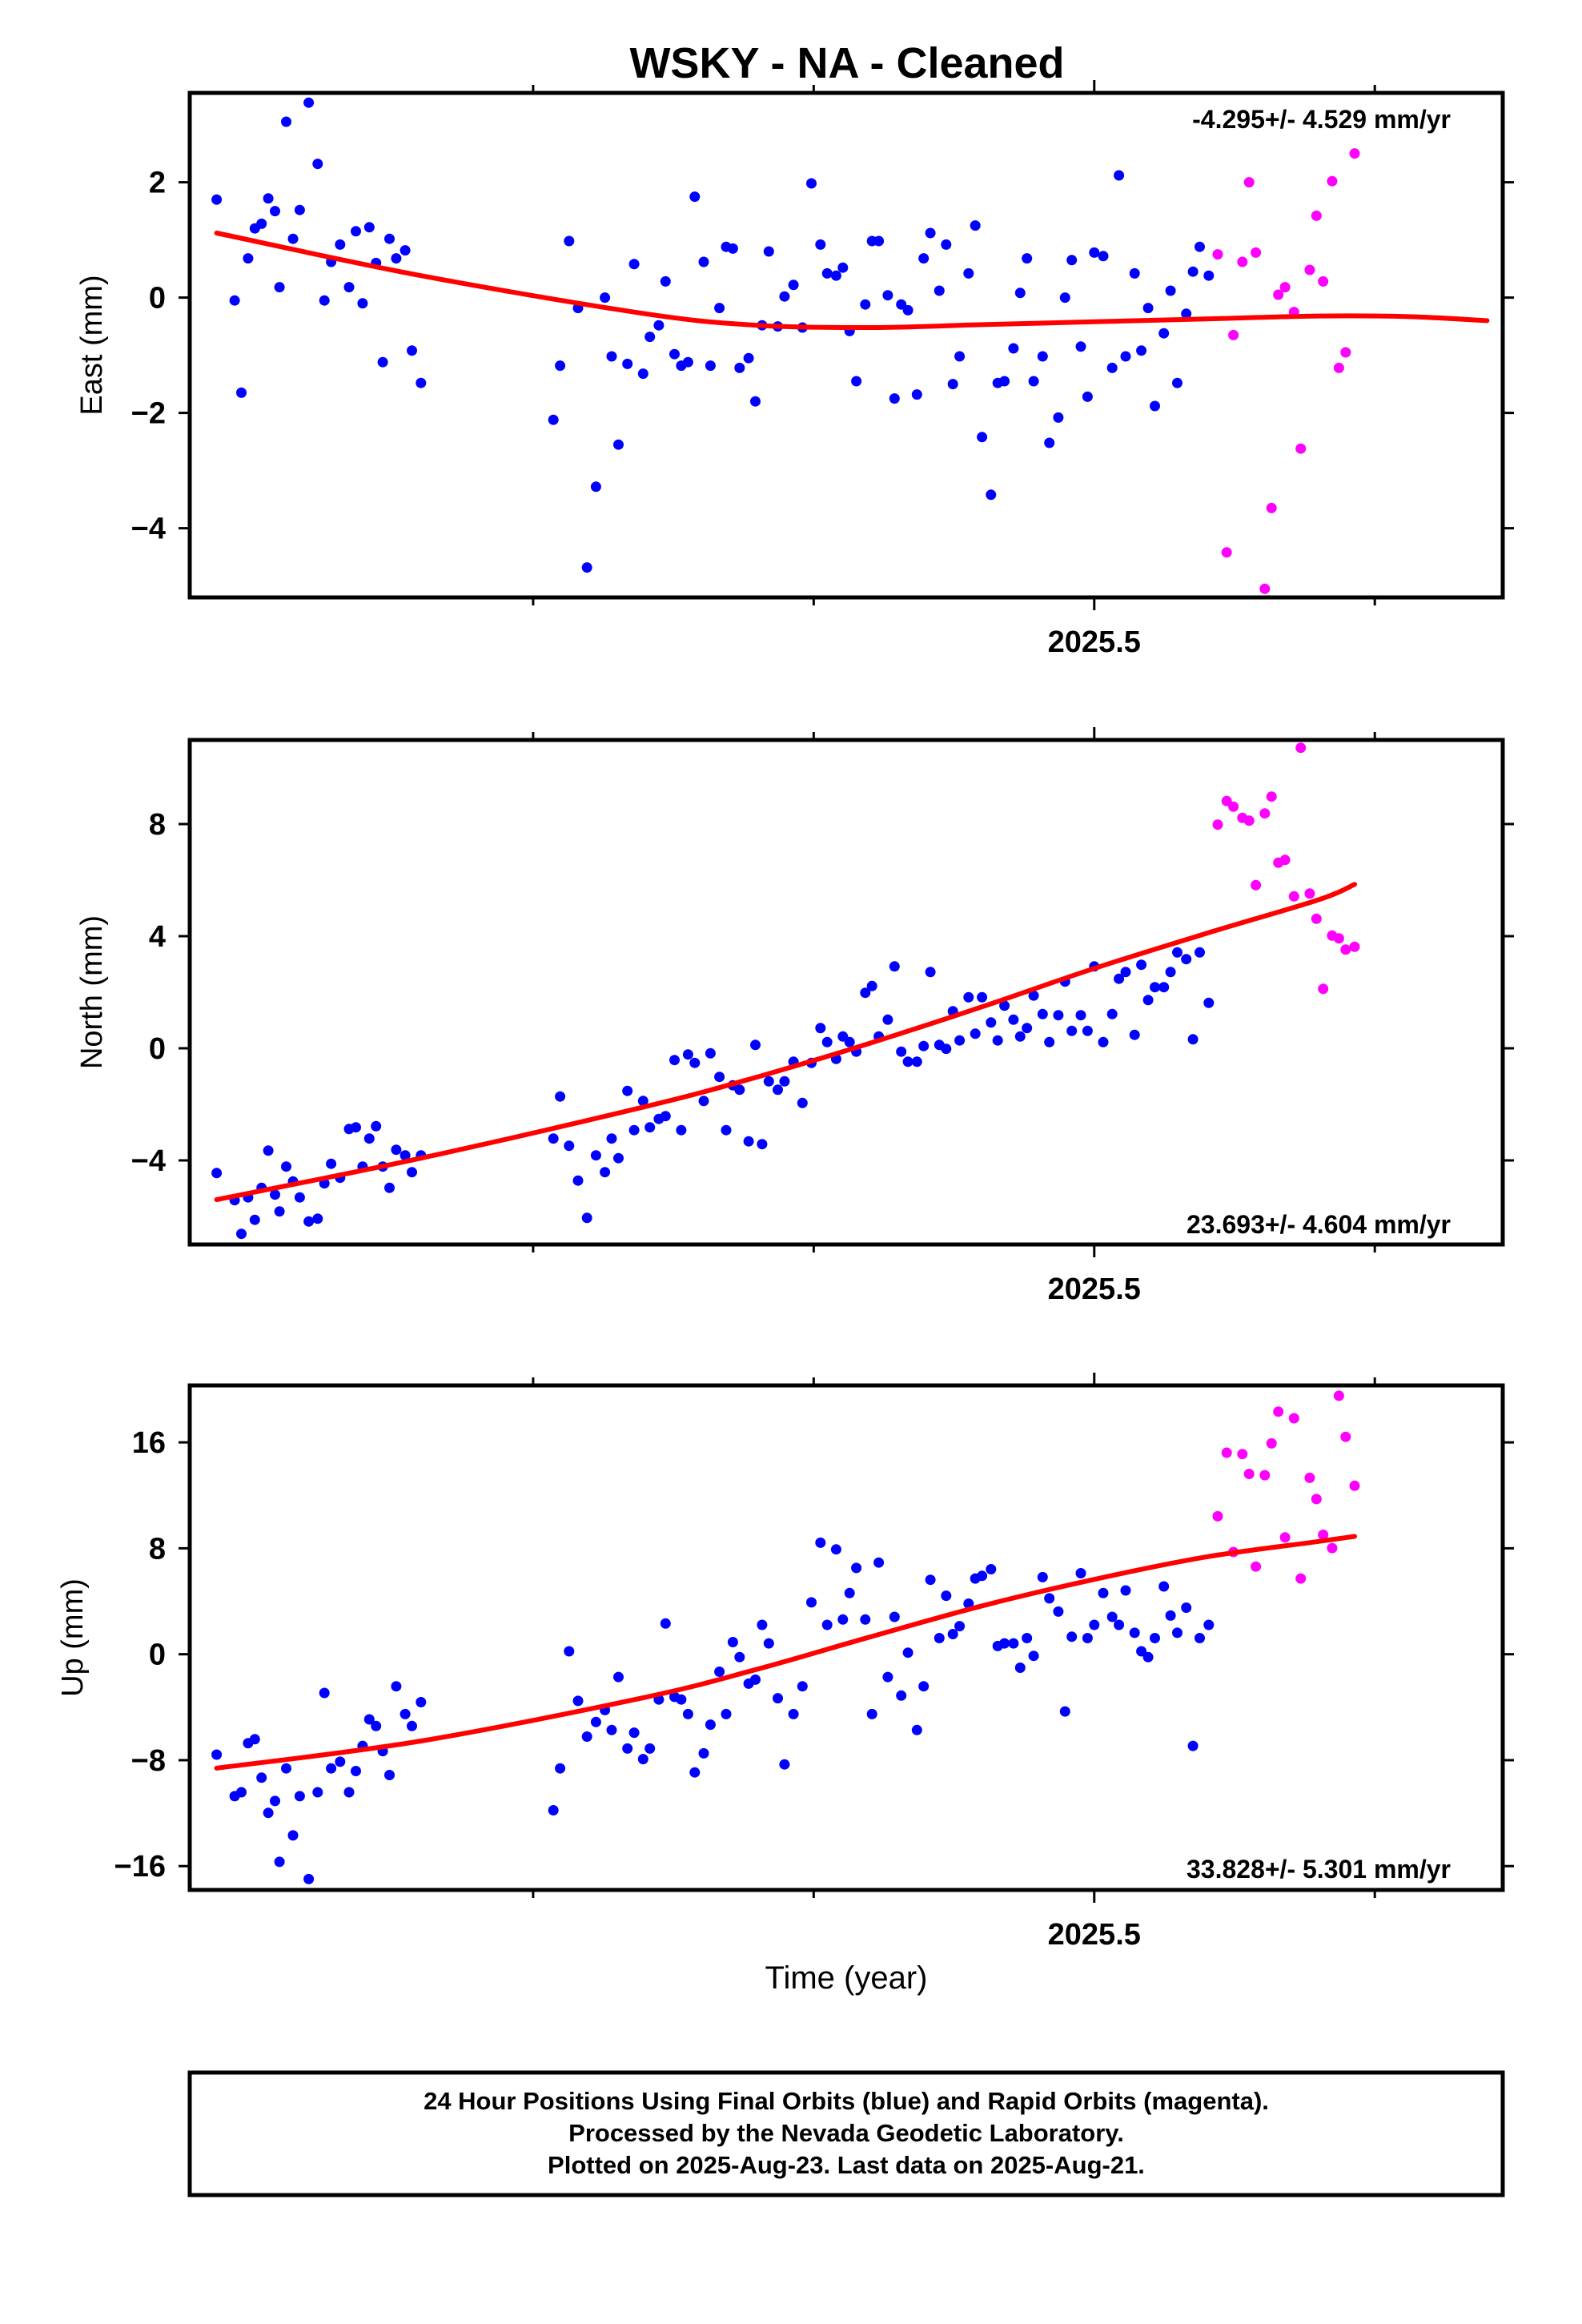 Image resolution: width=1582 pixels, height=2324 pixels. Describe the element at coordinates (1322, 119) in the screenshot. I see `east-rate-label: -4.295+/- 4.529 mm/yr` at that location.